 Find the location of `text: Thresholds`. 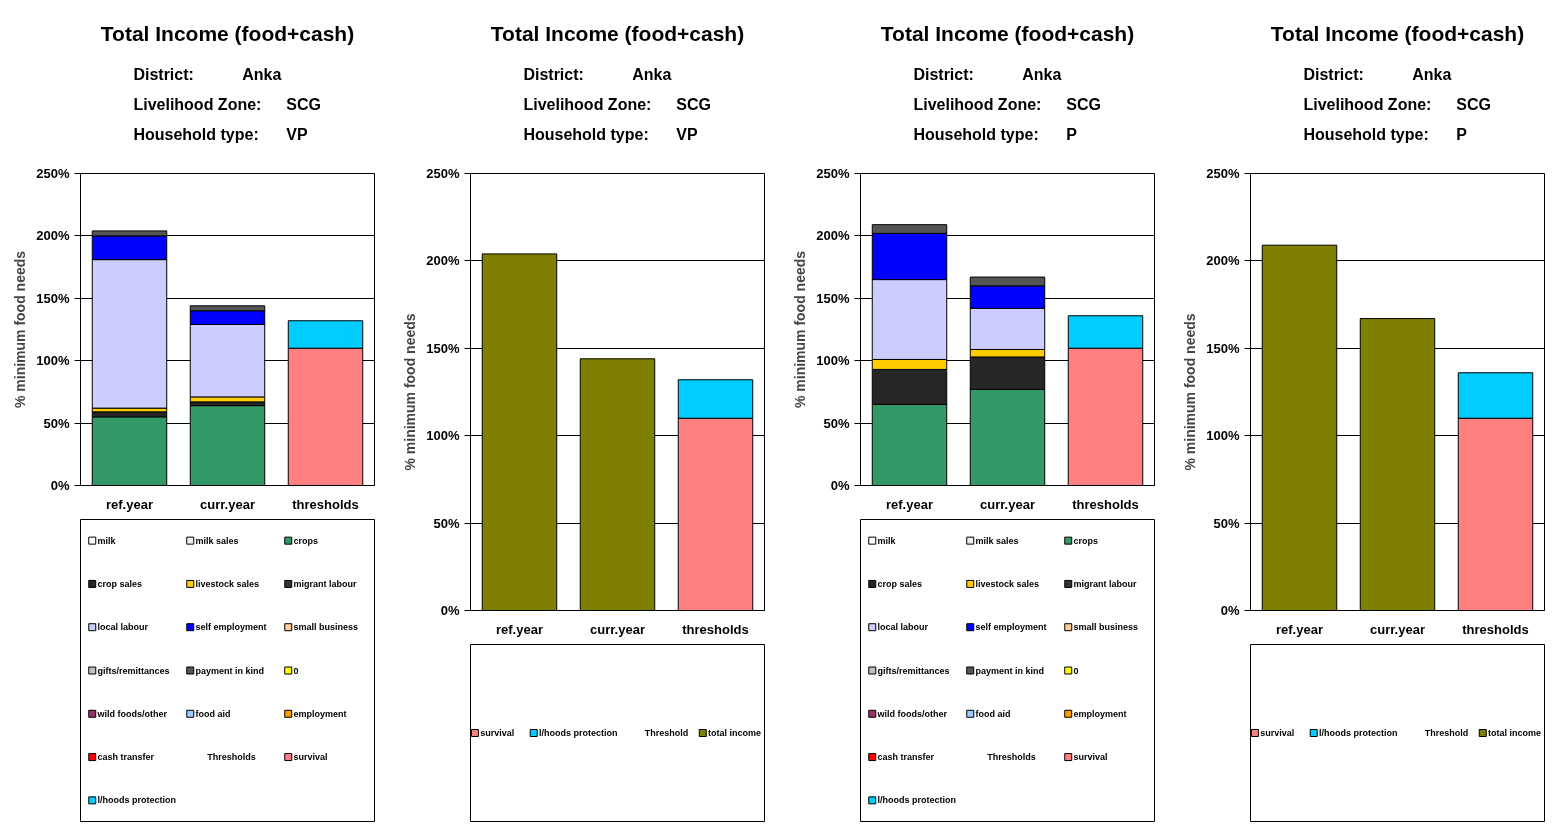

text: Thresholds is located at coordinates (231, 757).